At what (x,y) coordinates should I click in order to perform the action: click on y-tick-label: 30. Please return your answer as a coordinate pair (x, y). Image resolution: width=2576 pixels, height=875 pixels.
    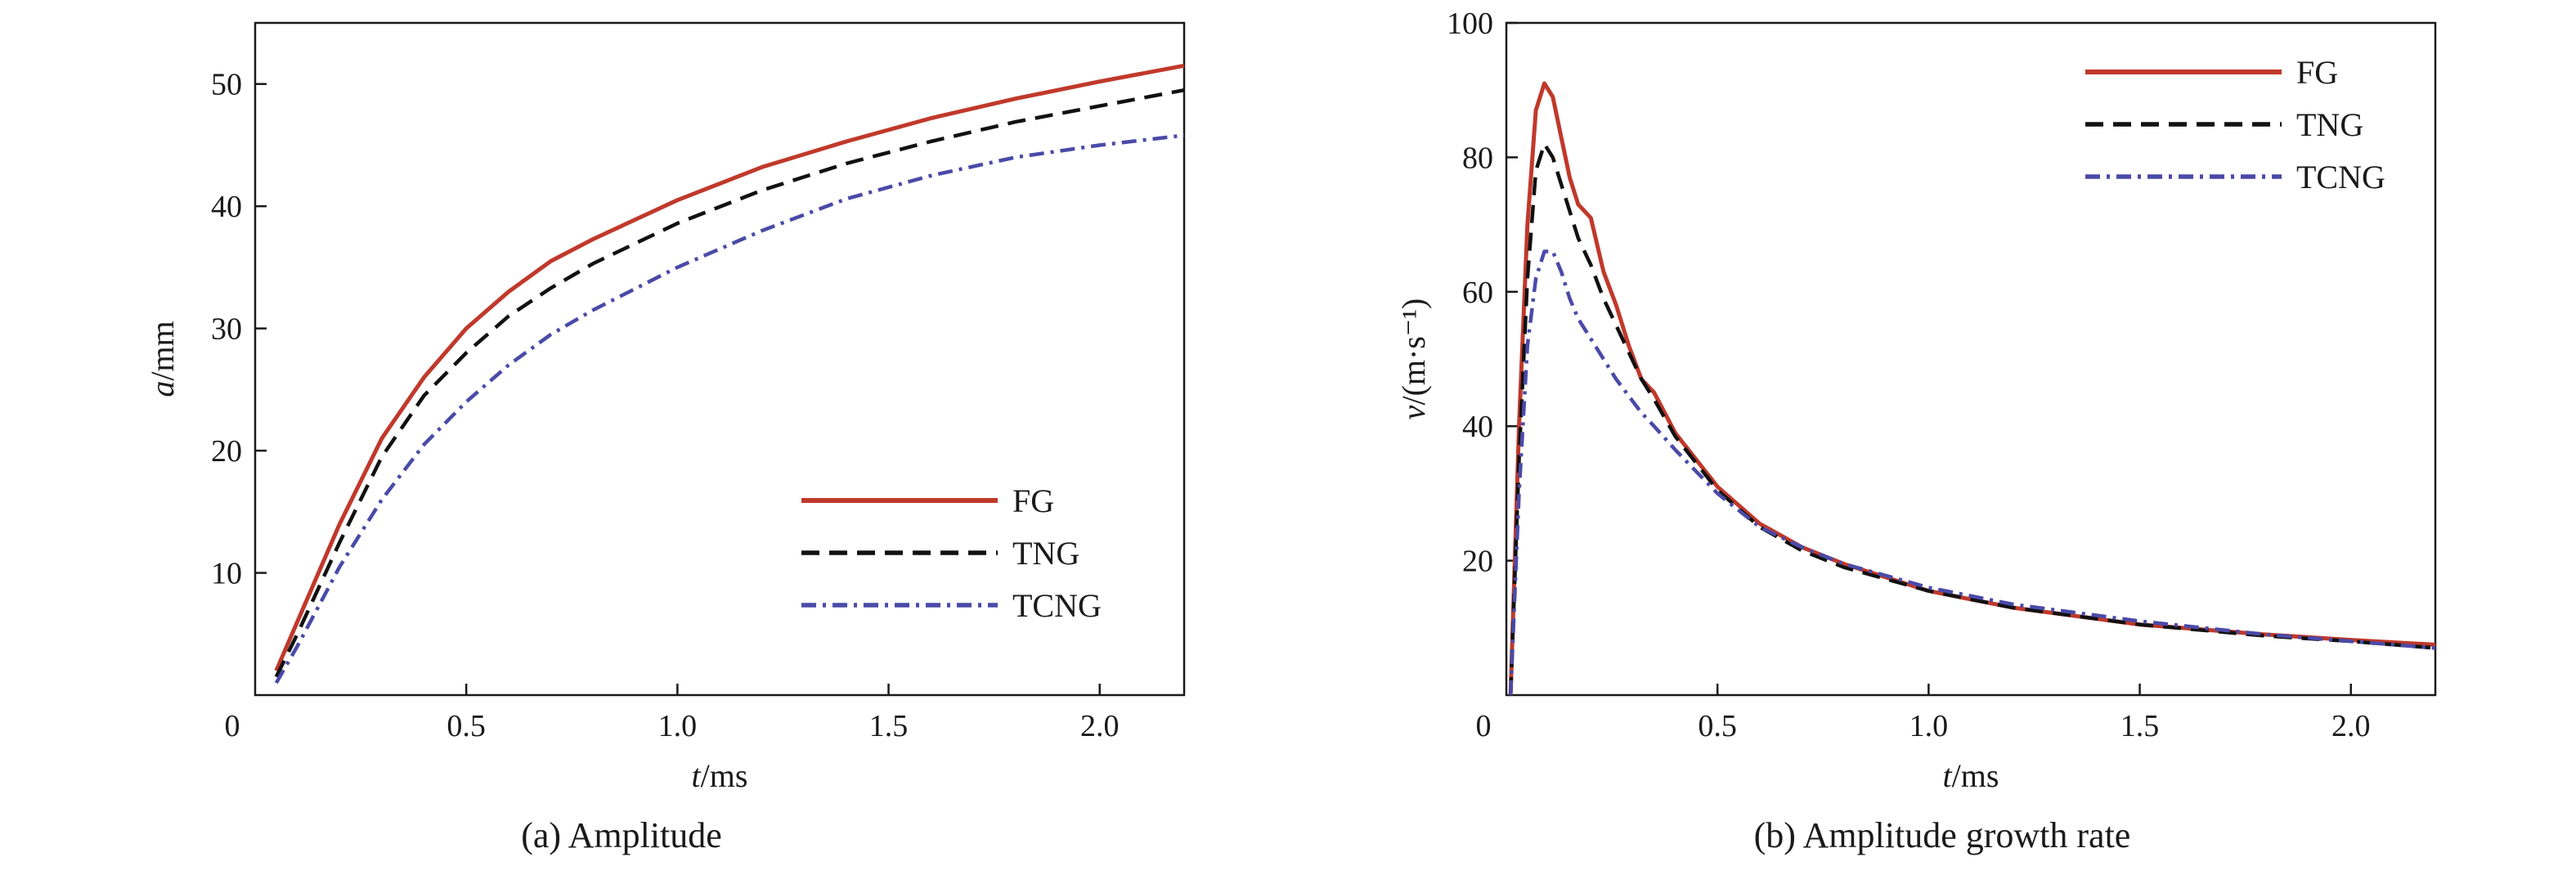
    Looking at the image, I should click on (227, 329).